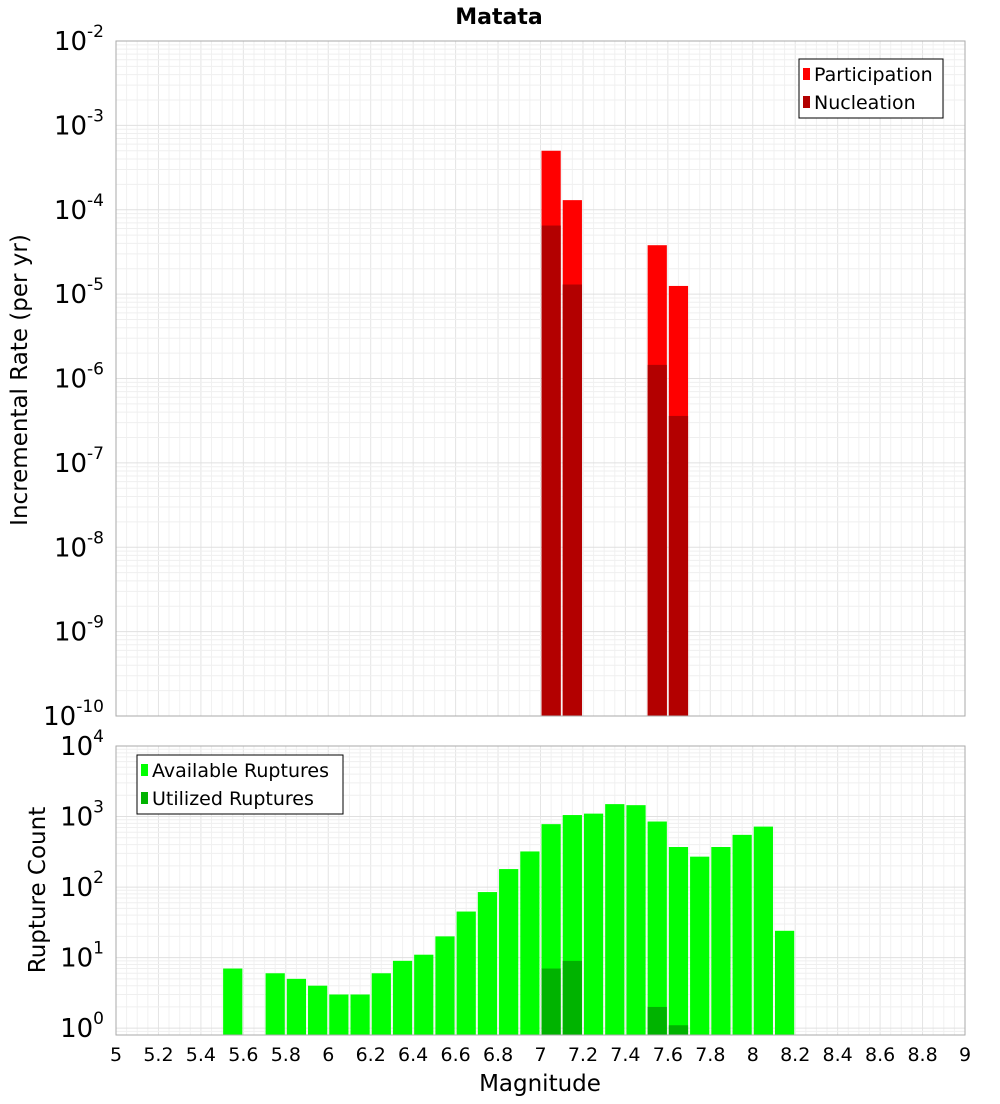 The height and width of the screenshot is (1104, 1000). Describe the element at coordinates (79, 123) in the screenshot. I see `y-tick-label: 10⁻³` at that location.